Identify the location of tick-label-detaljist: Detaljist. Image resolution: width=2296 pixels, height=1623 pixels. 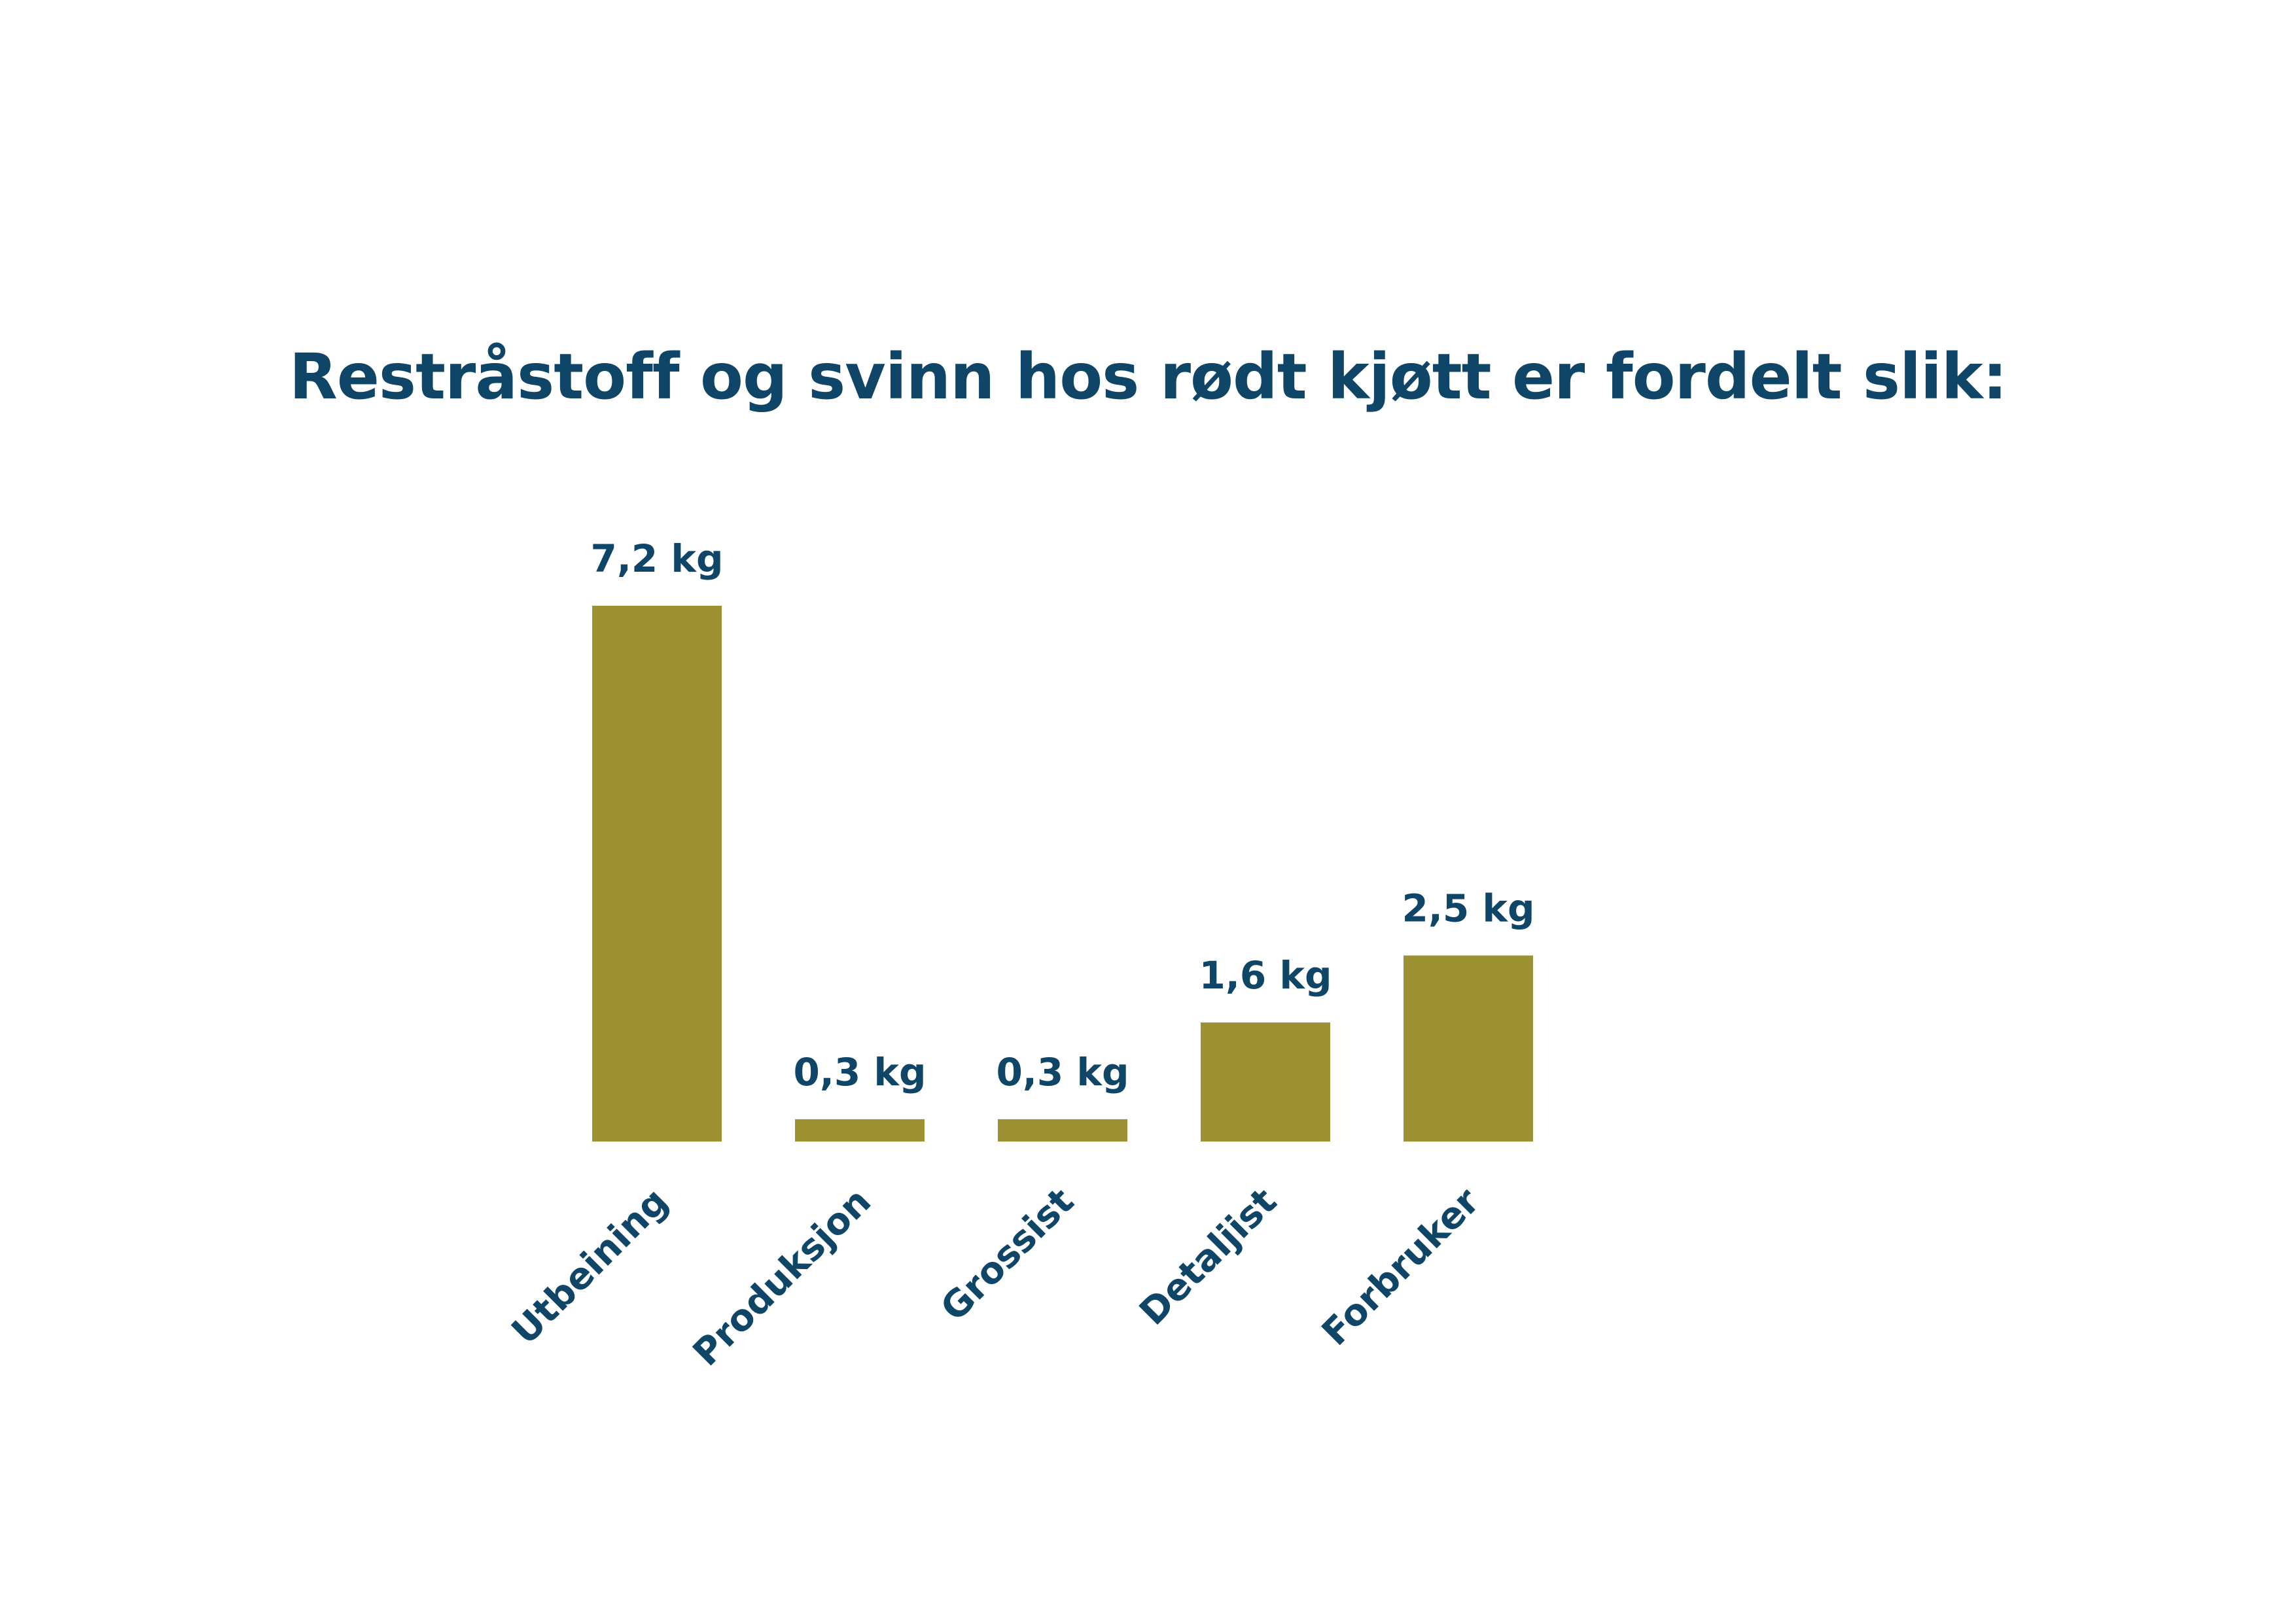
(1208, 1257).